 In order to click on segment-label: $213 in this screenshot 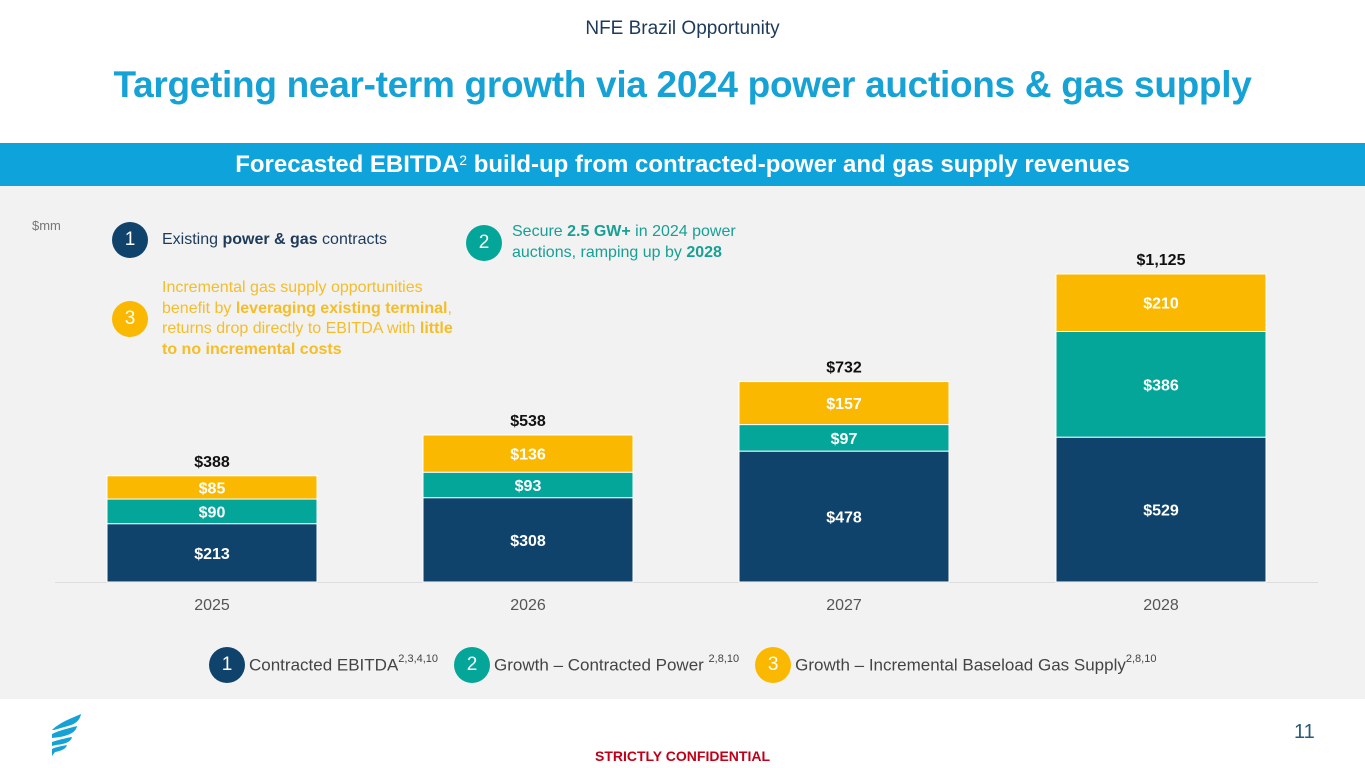, I will do `click(212, 554)`.